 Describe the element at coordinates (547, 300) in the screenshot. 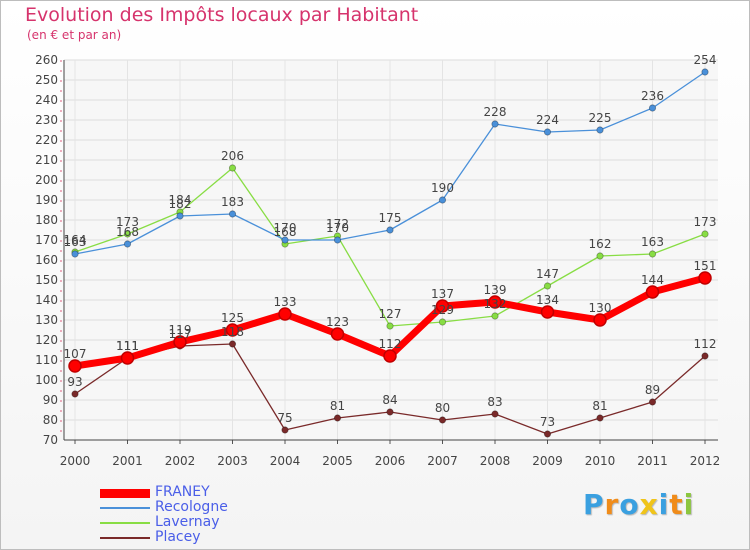

I see `data-label-franey: 134` at that location.